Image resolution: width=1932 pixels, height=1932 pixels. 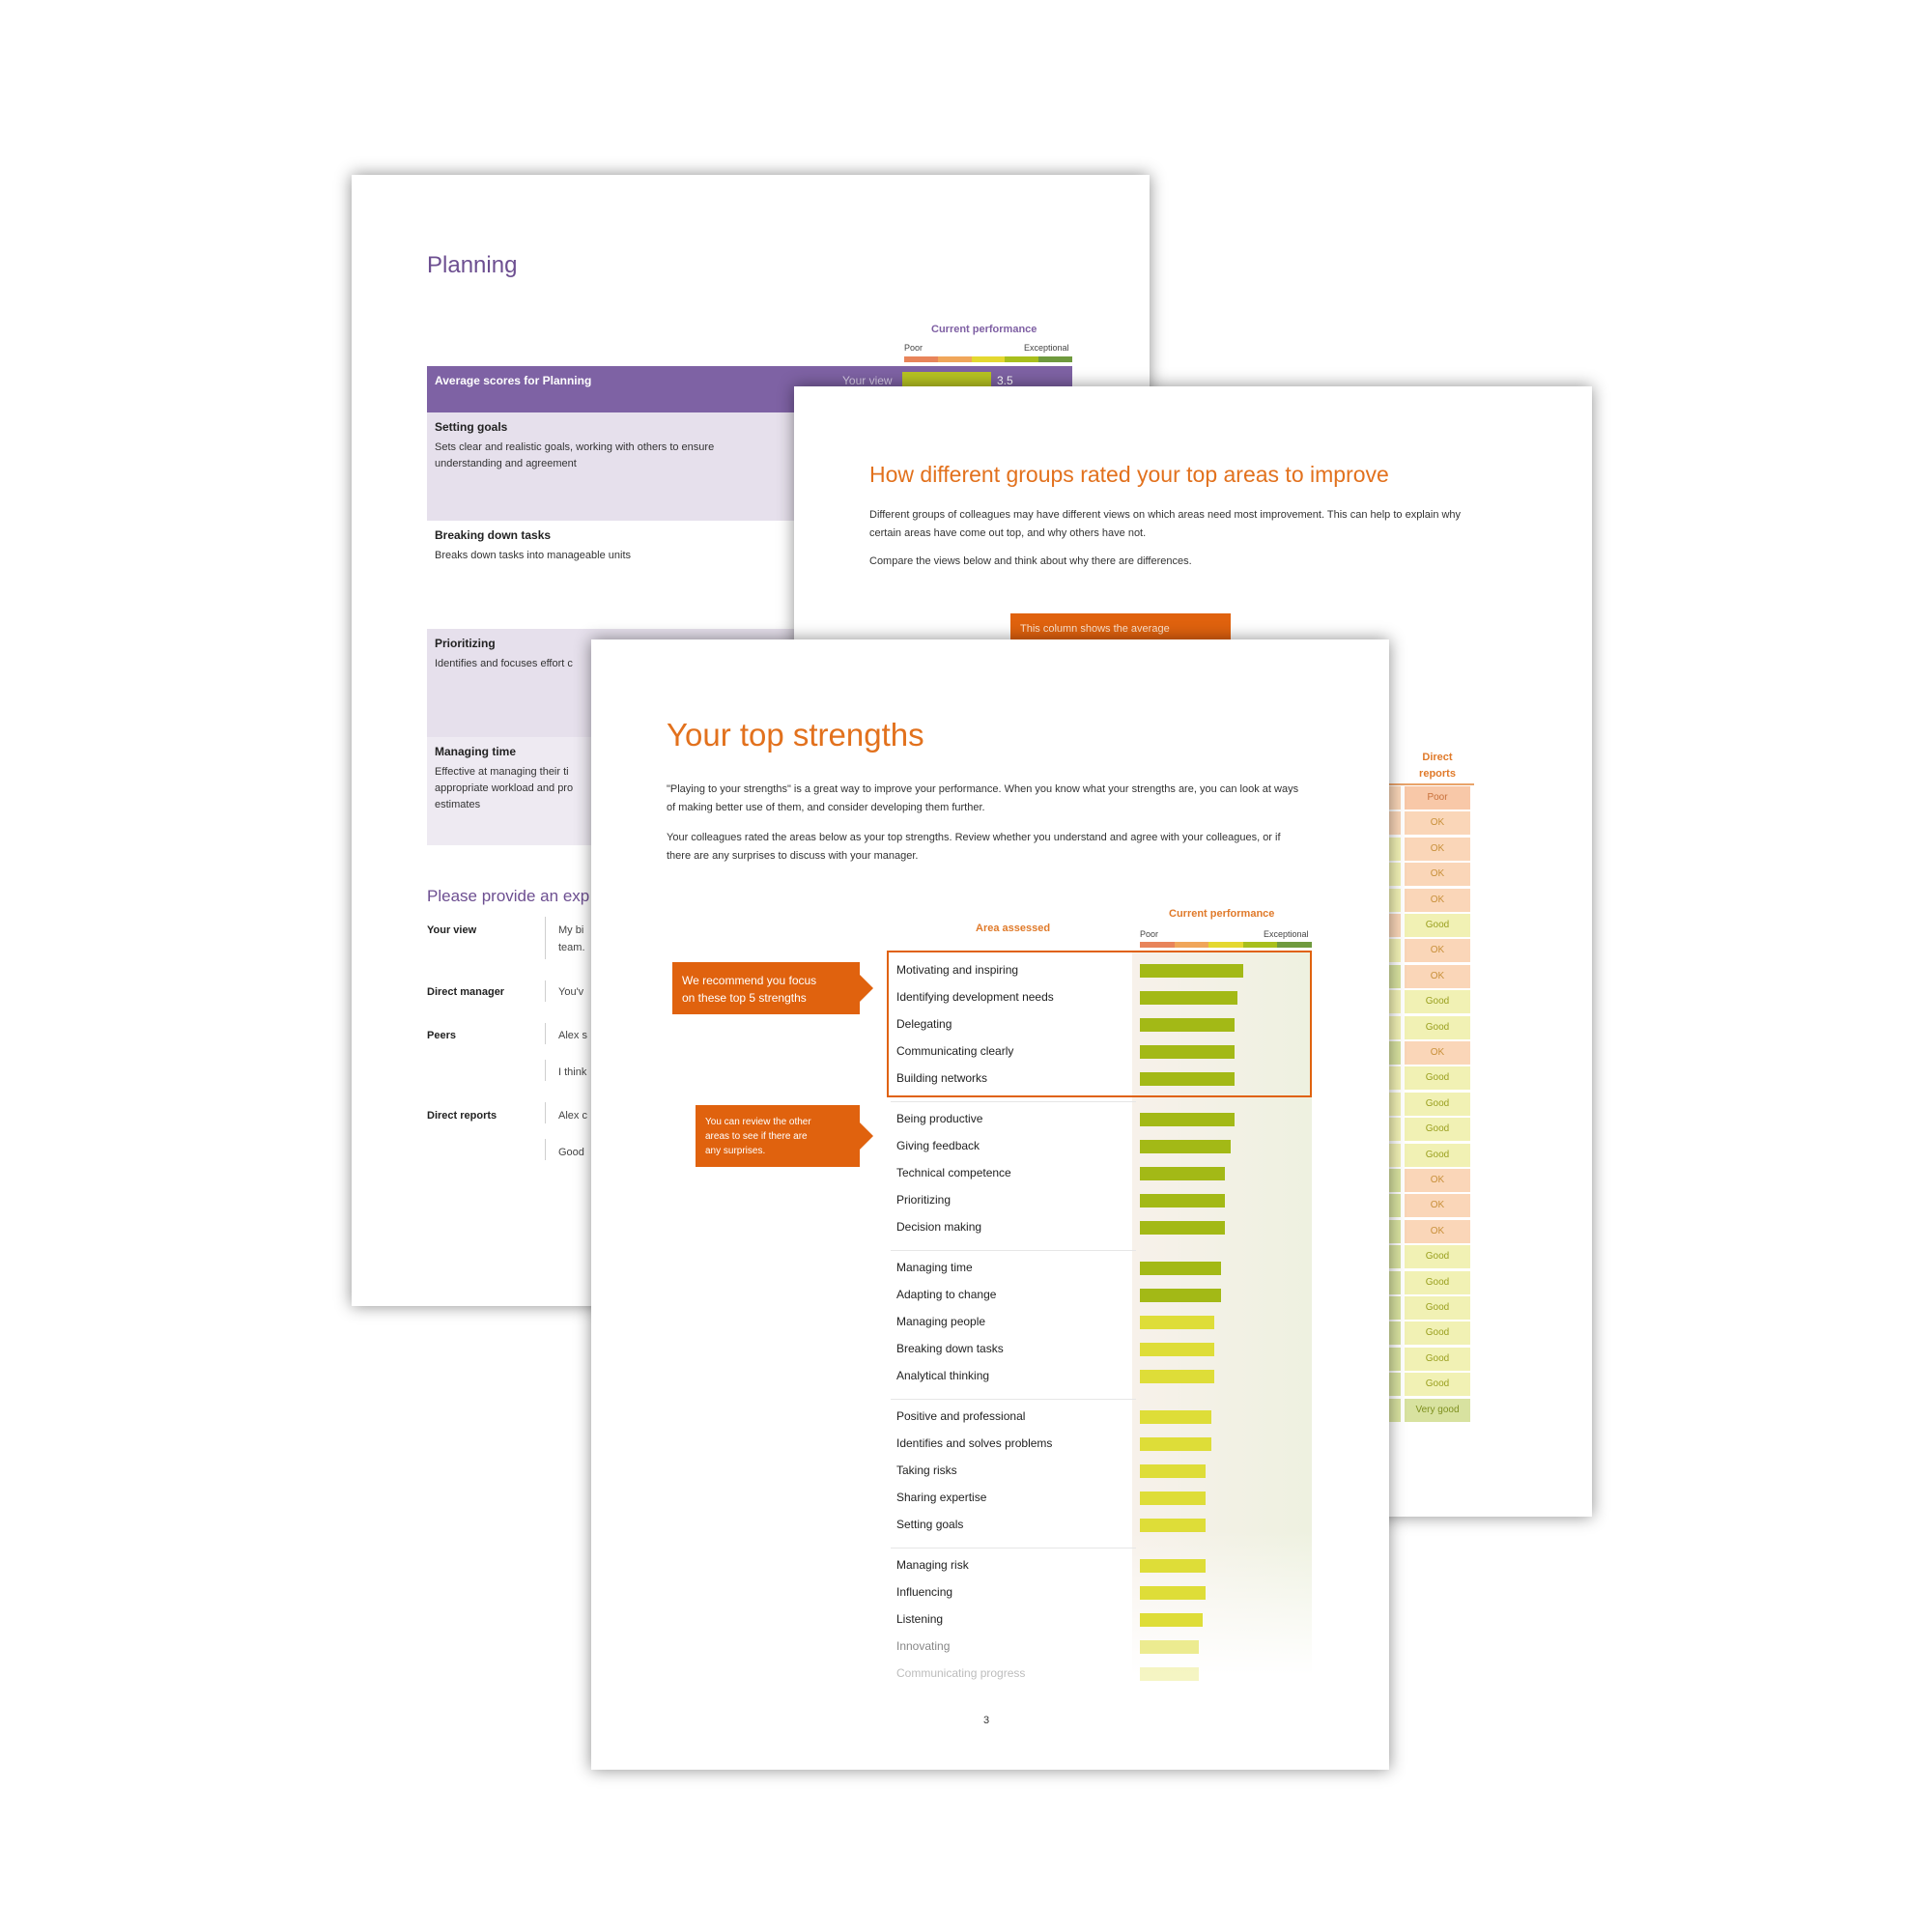 I want to click on strength-label: Analytical thinking, so click(x=943, y=1375).